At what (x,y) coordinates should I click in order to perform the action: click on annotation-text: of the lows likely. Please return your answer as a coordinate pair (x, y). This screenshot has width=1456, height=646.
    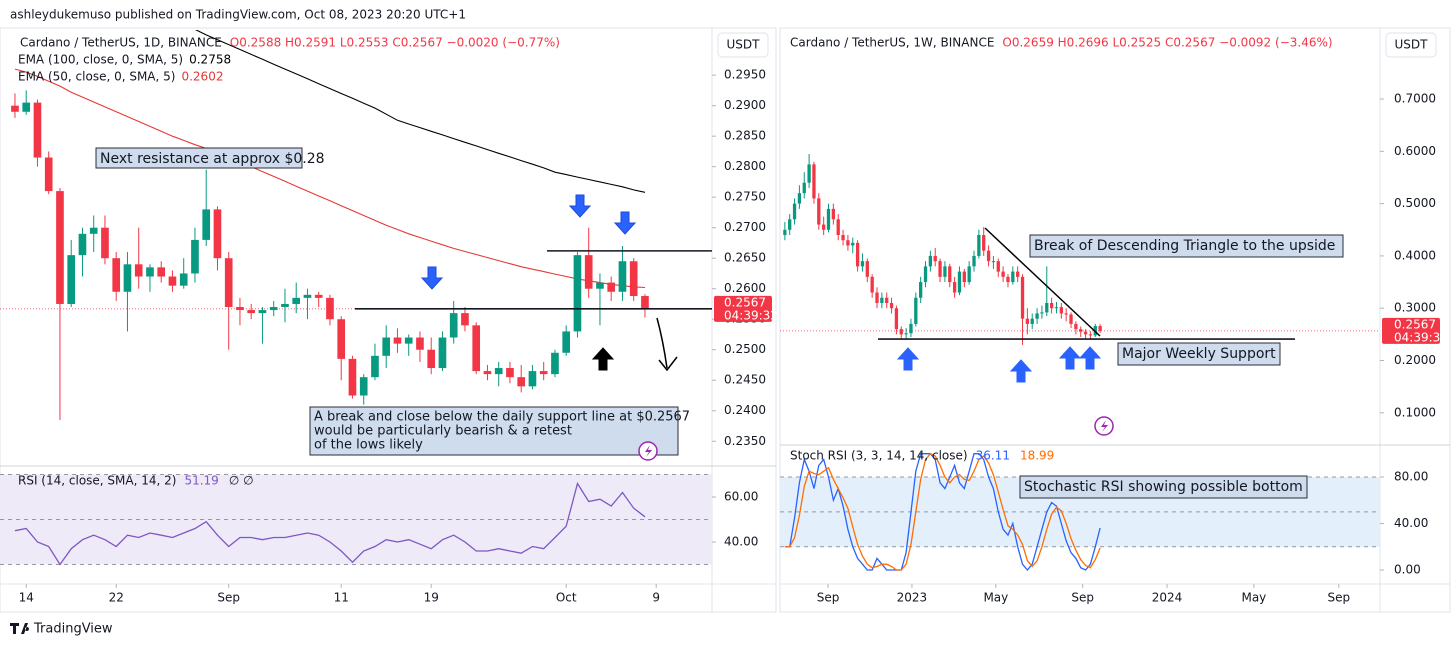
    Looking at the image, I should click on (368, 445).